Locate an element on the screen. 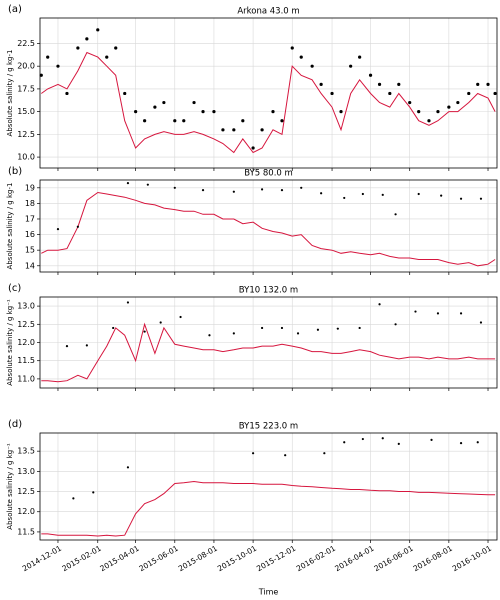 The height and width of the screenshot is (600, 500). x-tick-label: 2016-10-01 is located at coordinates (472, 559).